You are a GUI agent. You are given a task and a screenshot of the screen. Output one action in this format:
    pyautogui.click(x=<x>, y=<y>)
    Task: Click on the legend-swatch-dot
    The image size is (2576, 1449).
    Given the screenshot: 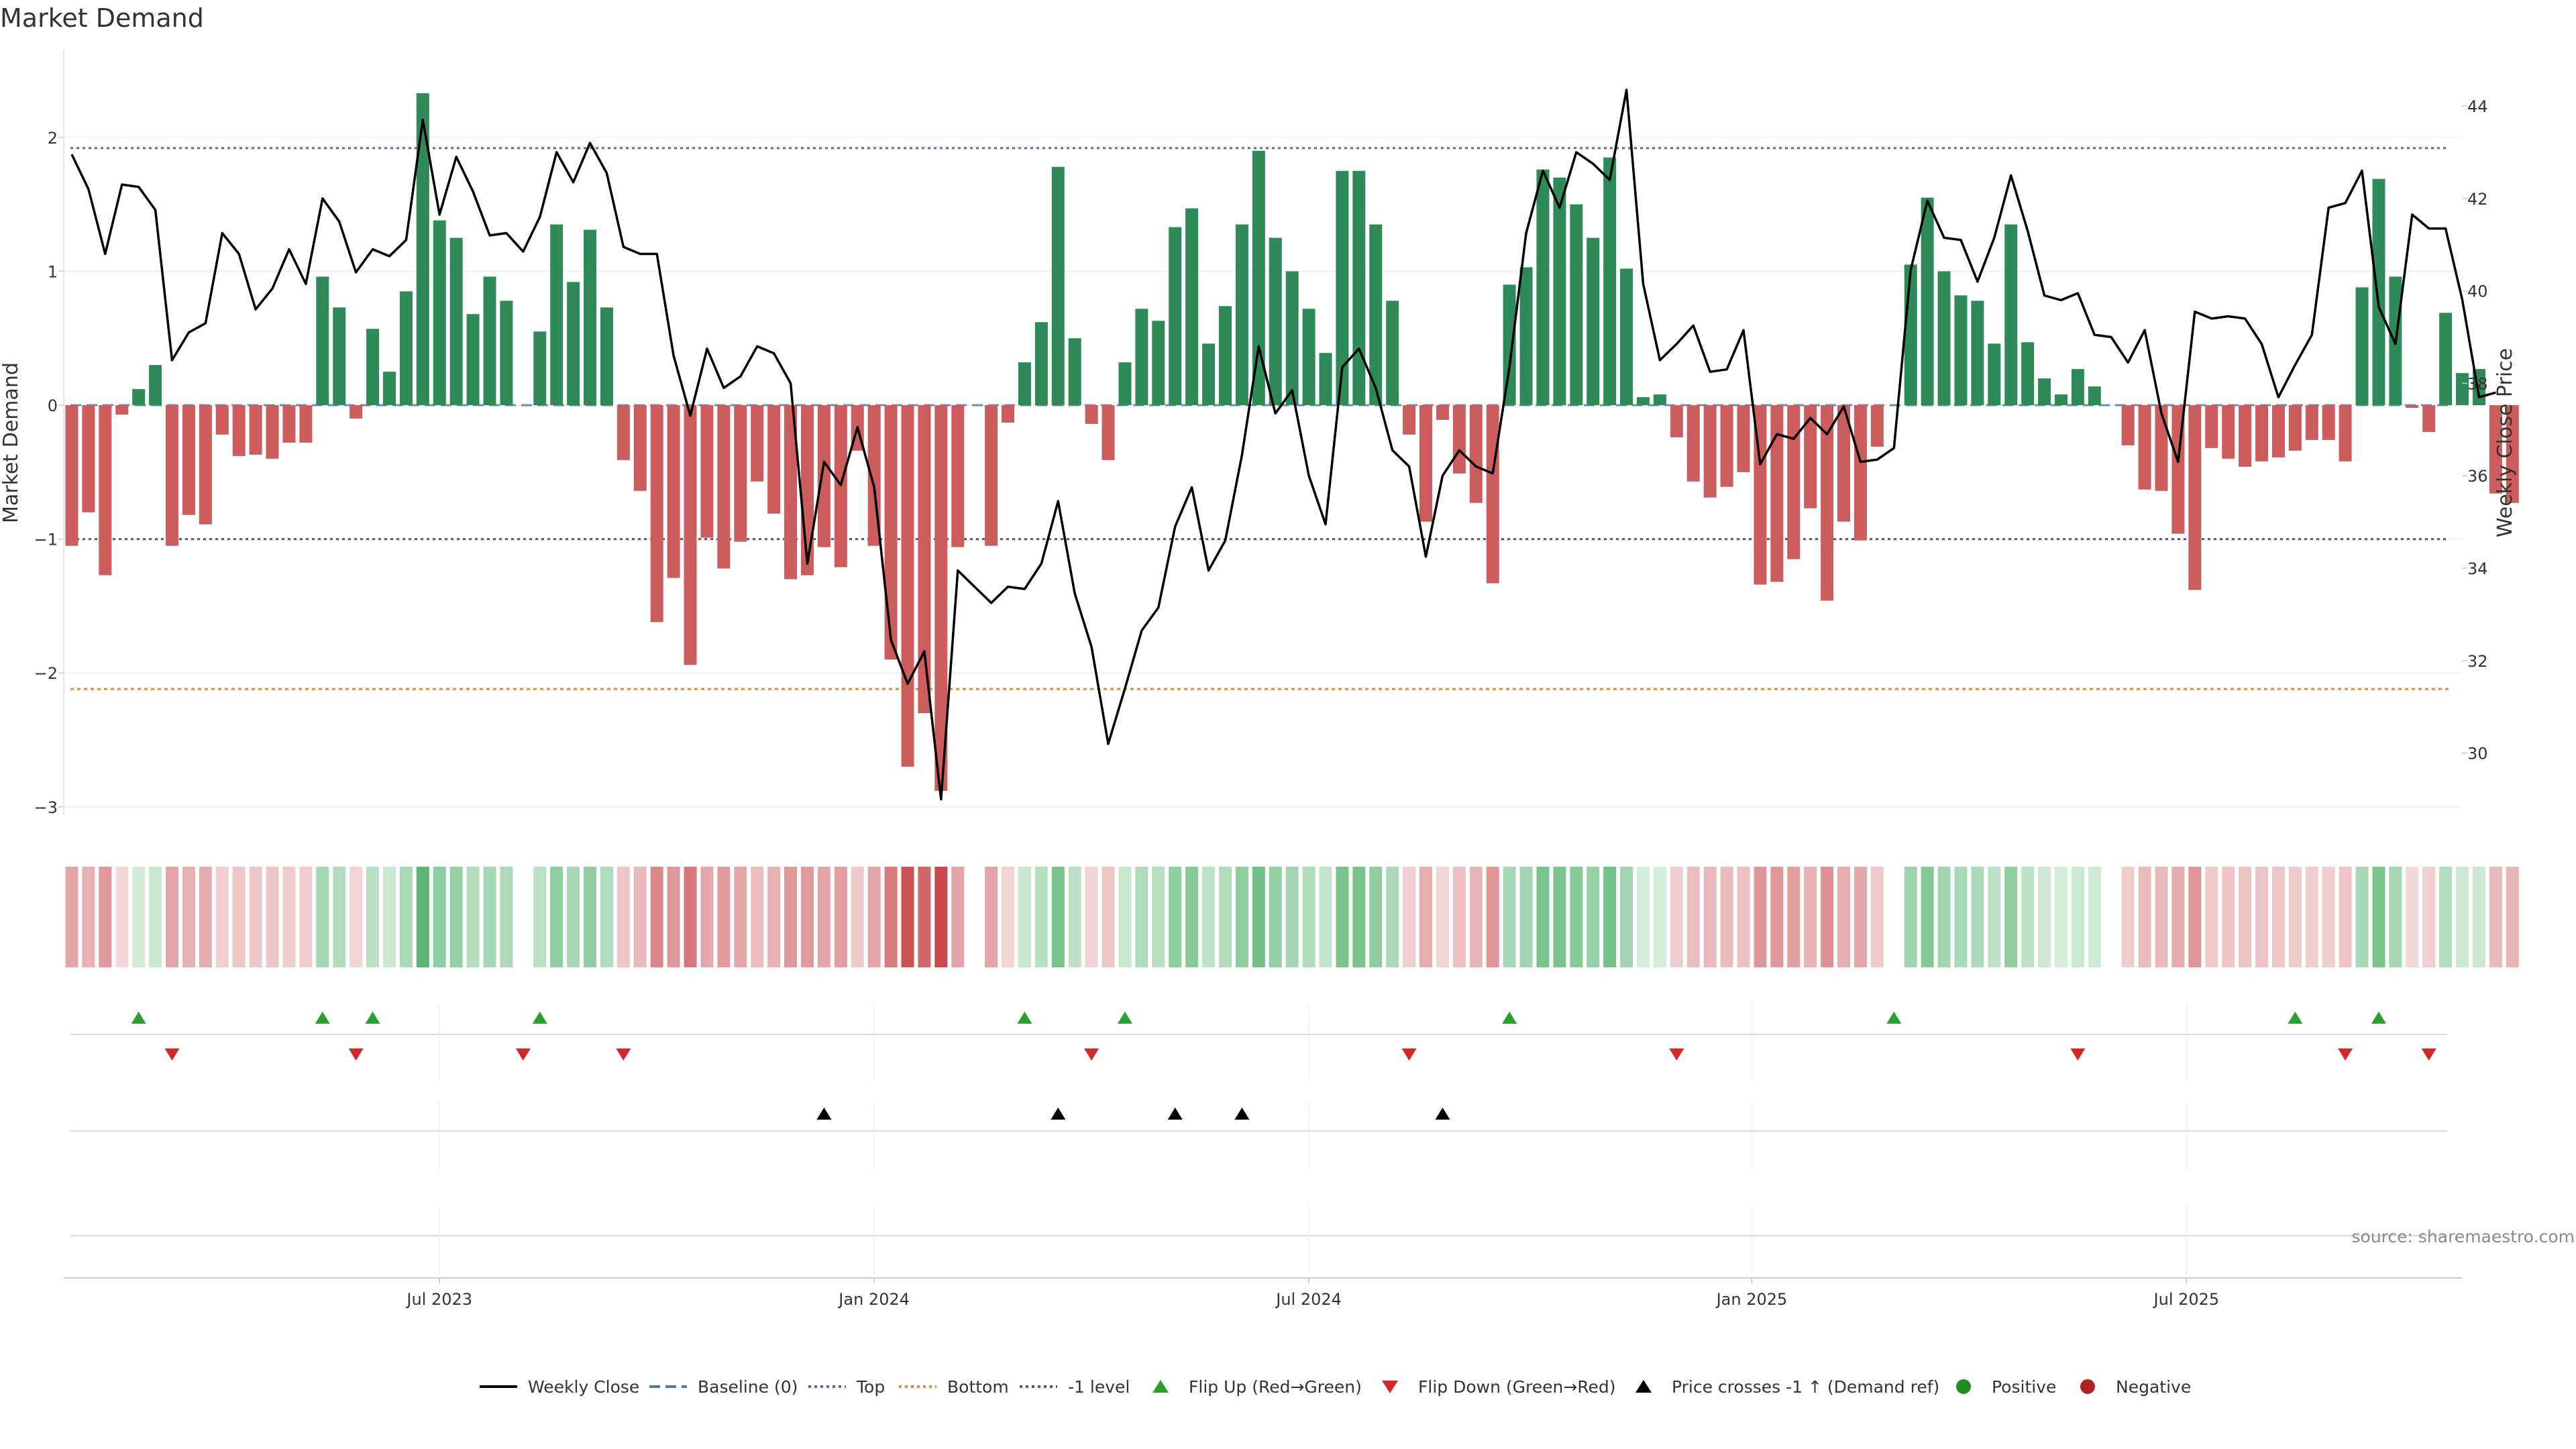 What is the action you would take?
    pyautogui.click(x=1963, y=1386)
    